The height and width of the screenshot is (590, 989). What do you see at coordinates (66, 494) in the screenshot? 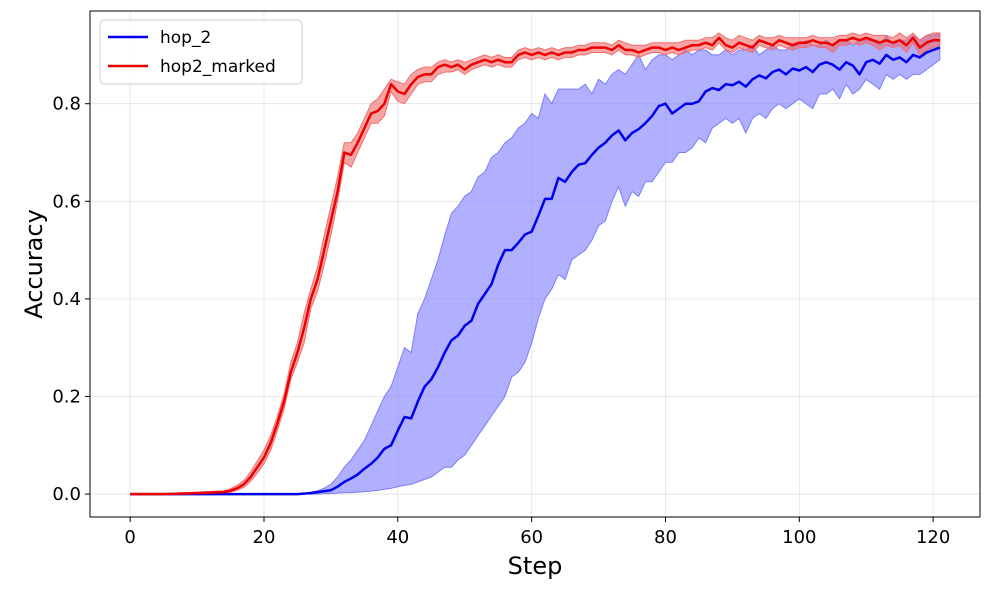
I see `y-tick-label: 0.0` at bounding box center [66, 494].